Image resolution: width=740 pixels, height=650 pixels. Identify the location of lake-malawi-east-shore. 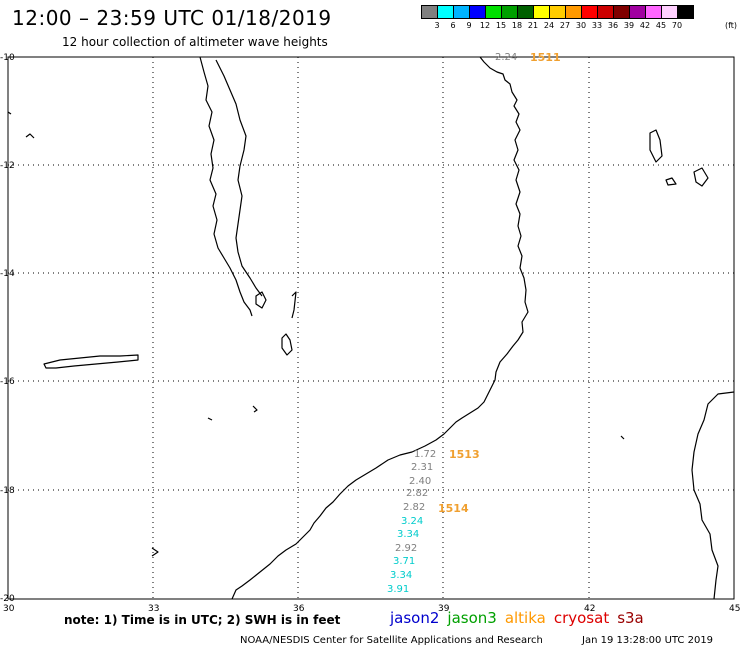
(239, 178).